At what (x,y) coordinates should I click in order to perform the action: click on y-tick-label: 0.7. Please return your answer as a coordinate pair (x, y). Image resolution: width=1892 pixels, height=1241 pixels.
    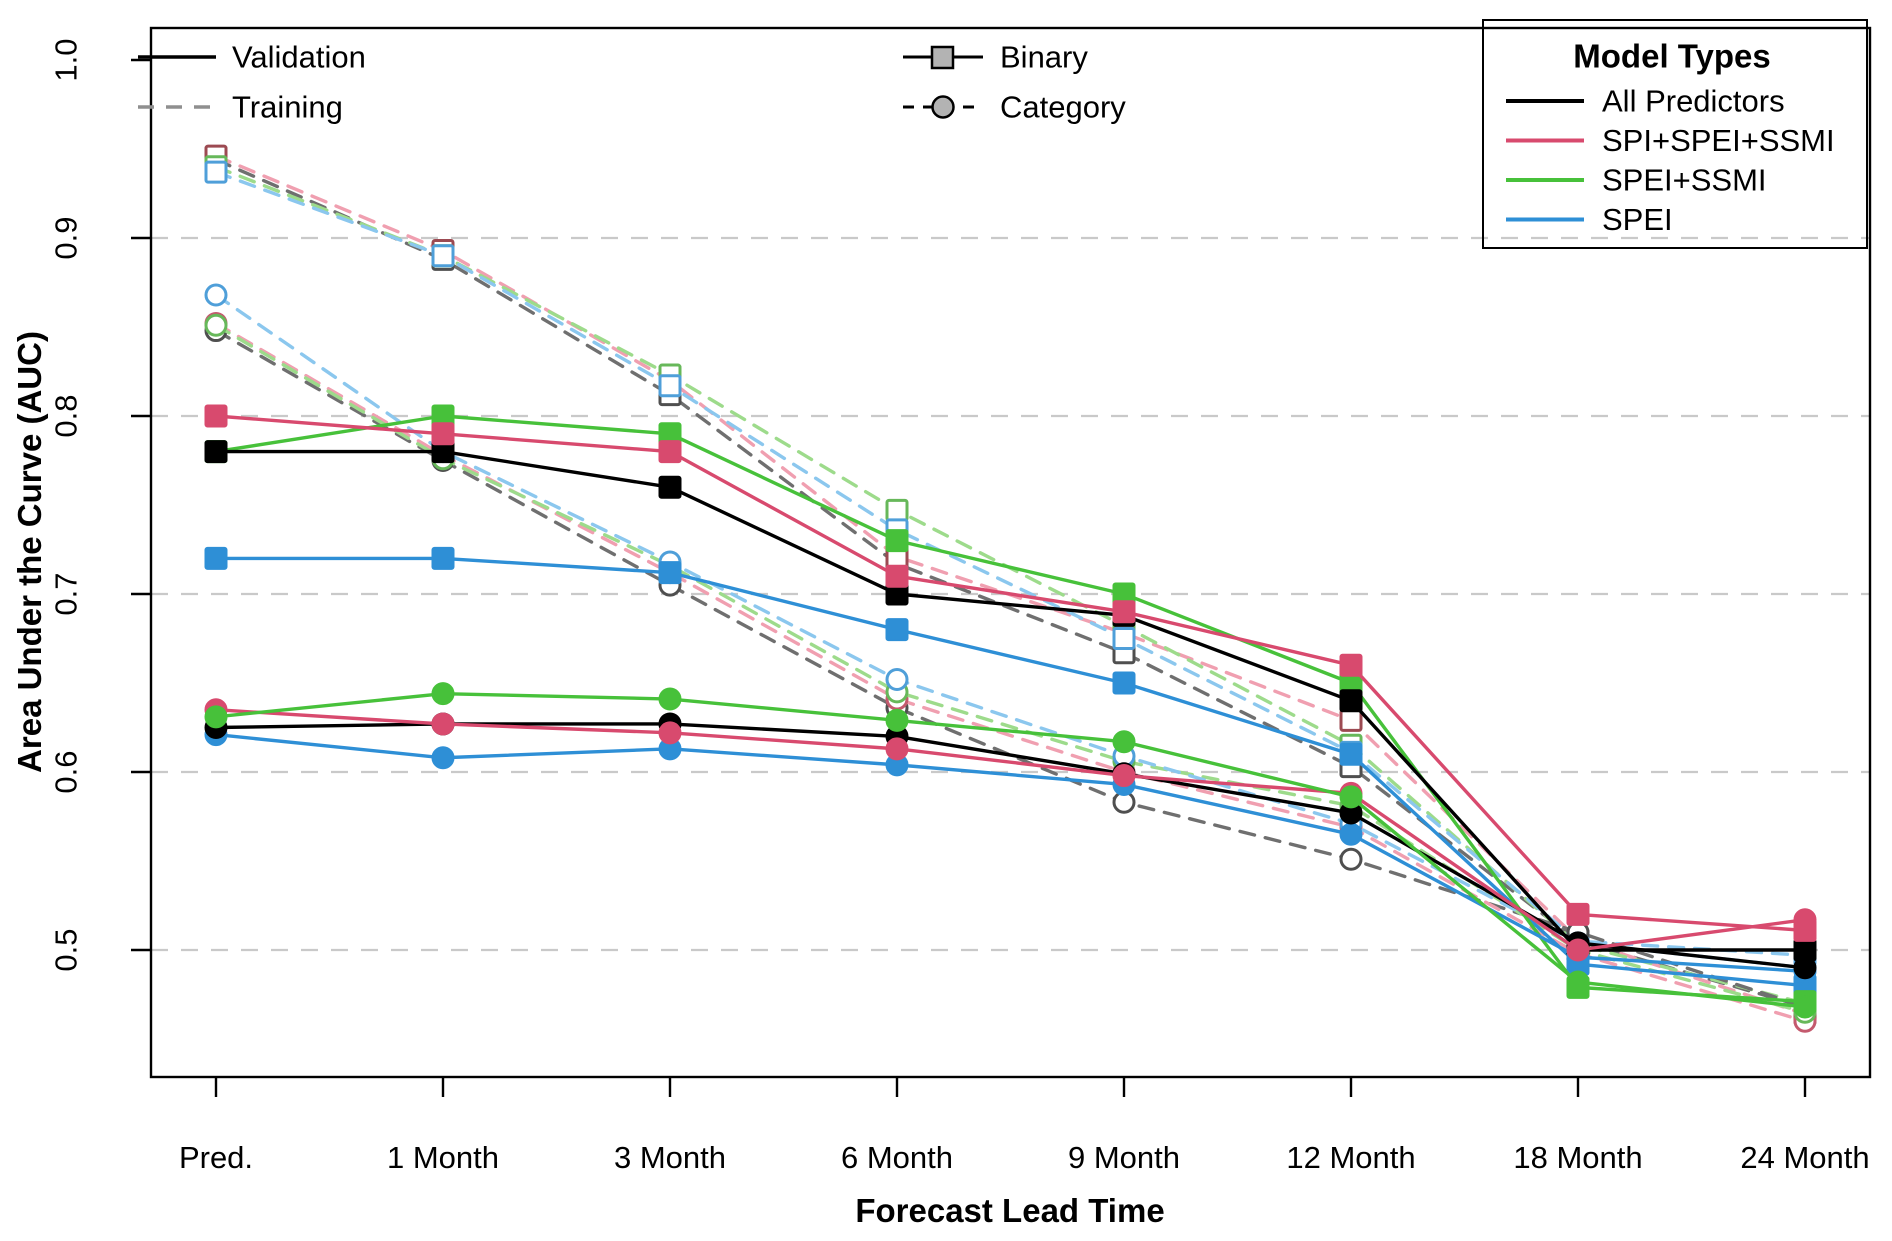
    Looking at the image, I should click on (66, 593).